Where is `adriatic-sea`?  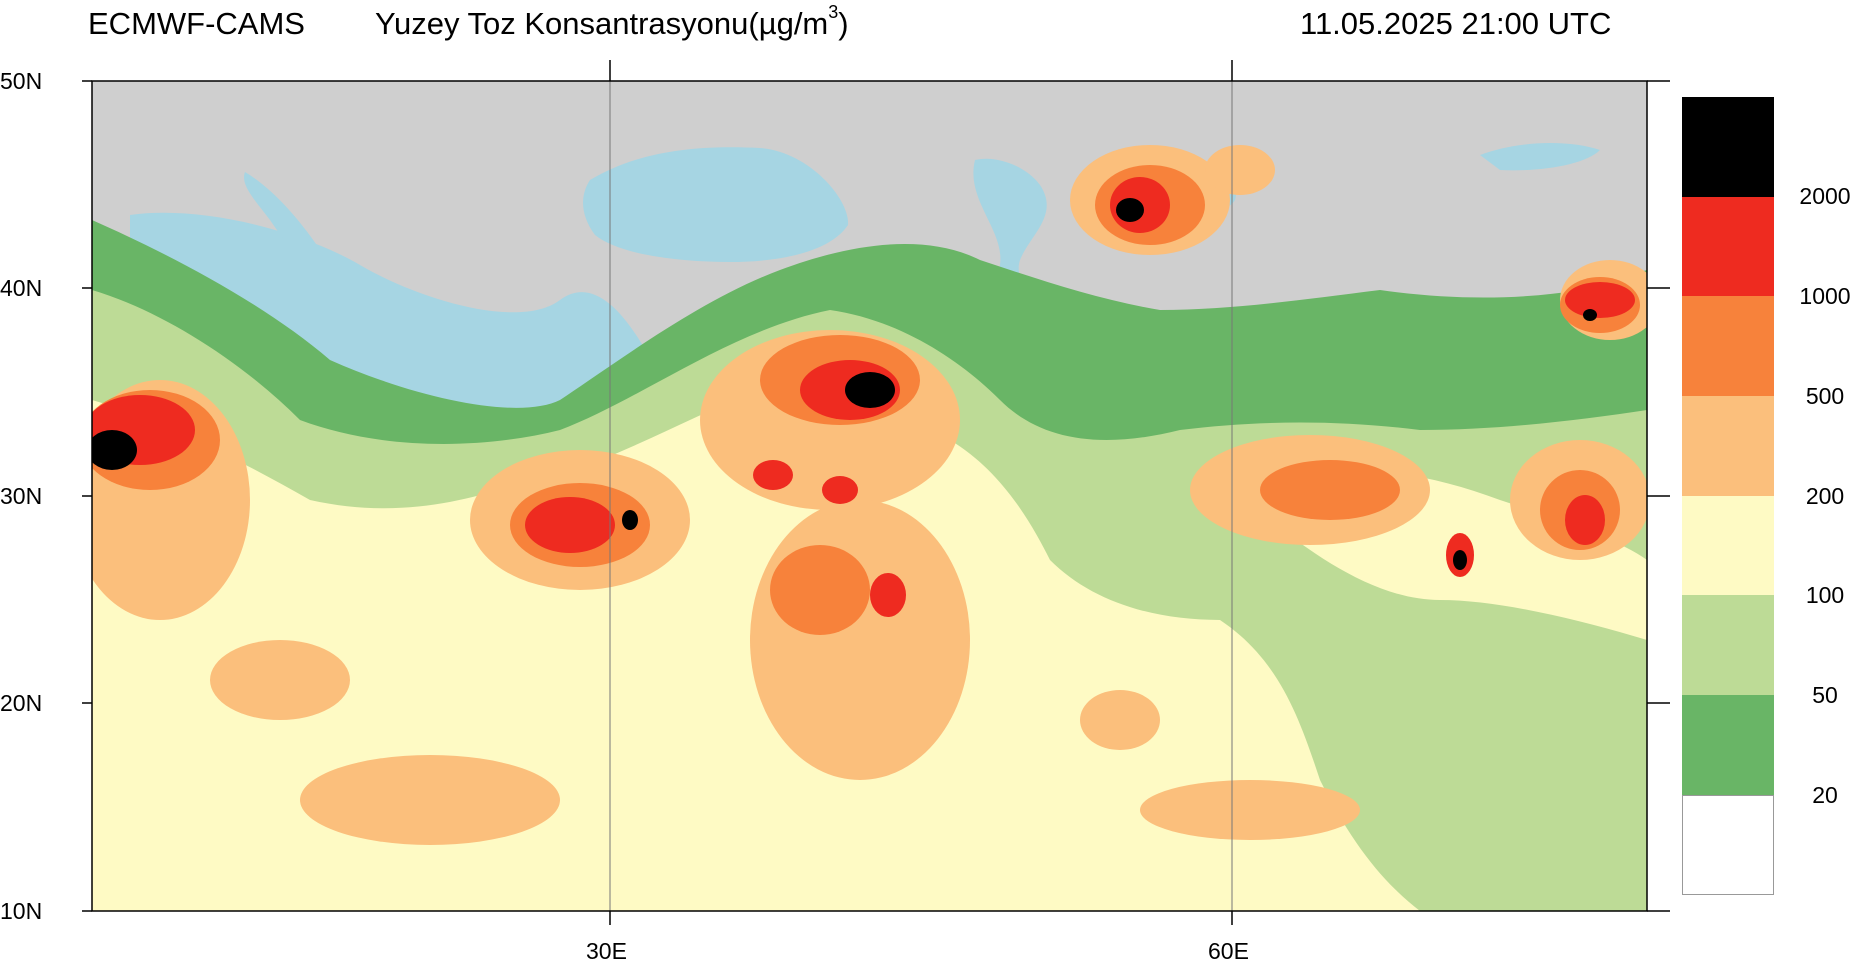 adriatic-sea is located at coordinates (297, 236).